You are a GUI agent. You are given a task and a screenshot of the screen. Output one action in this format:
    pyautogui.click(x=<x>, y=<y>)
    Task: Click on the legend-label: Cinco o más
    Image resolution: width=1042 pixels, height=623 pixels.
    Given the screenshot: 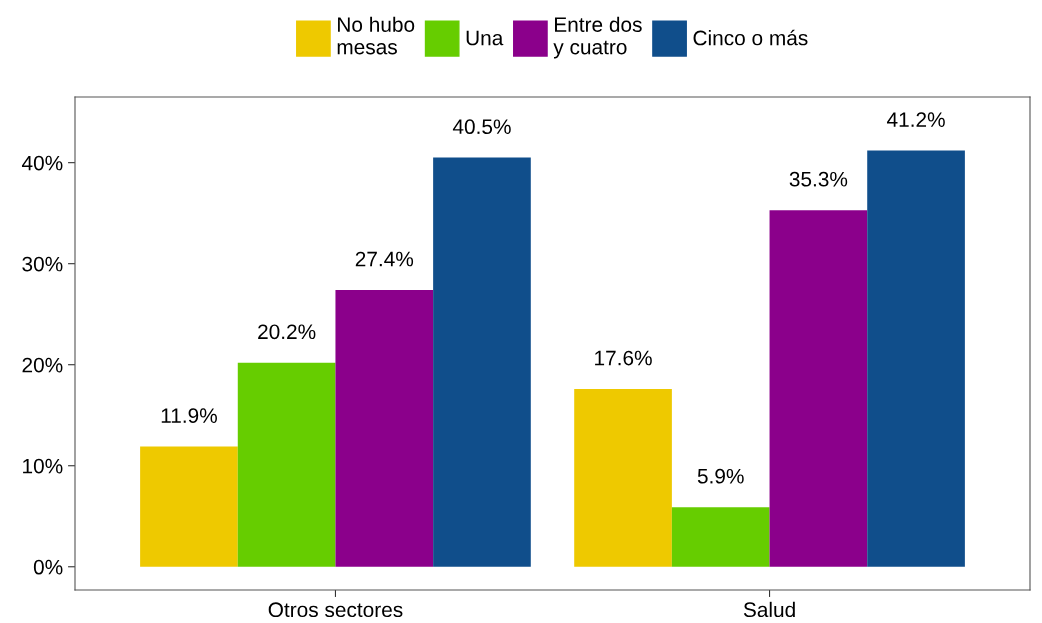 What is the action you would take?
    pyautogui.click(x=750, y=37)
    